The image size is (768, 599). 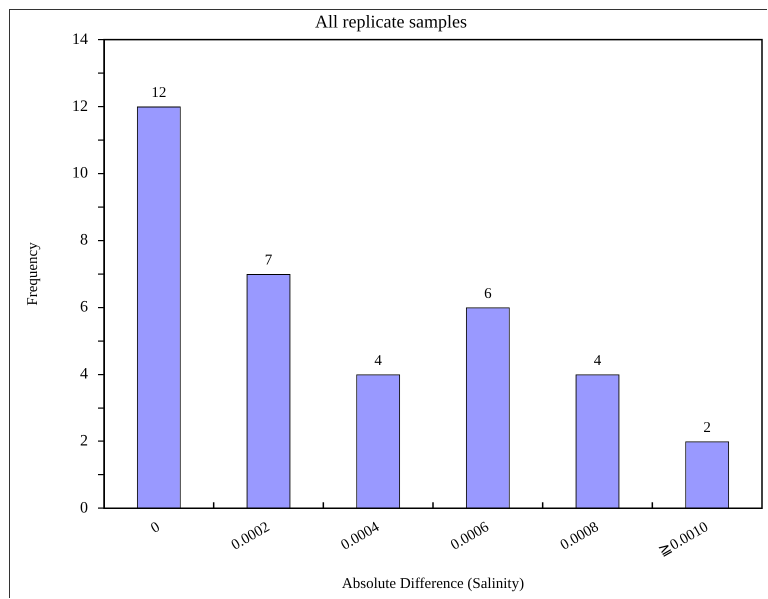 I want to click on y-tick-label: 2, so click(x=84, y=441).